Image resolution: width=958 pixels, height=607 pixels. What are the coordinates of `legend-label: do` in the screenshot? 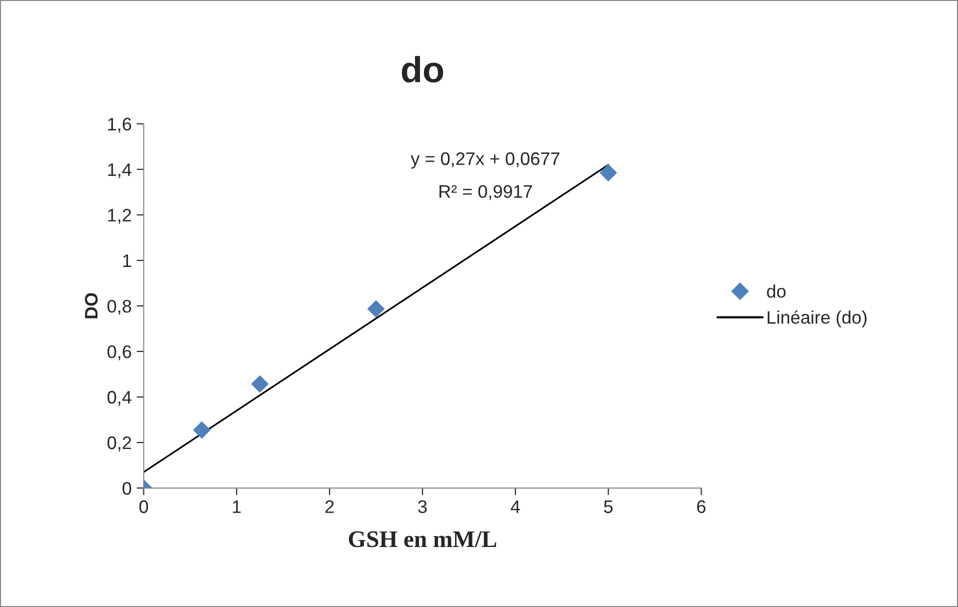 It's located at (776, 291).